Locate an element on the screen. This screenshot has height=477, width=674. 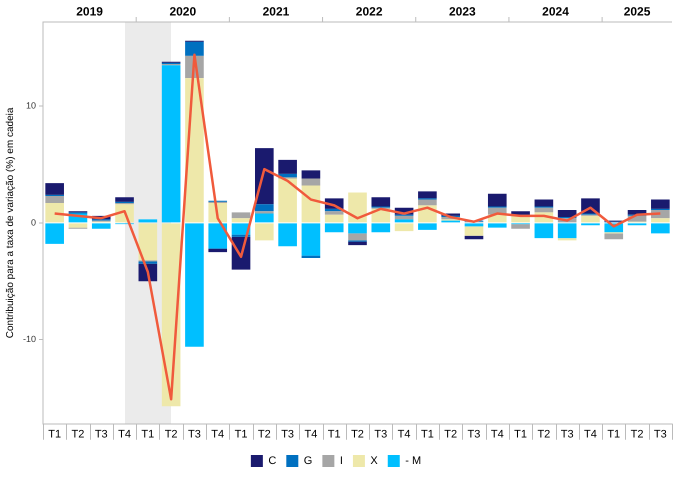
legend-label: I is located at coordinates (341, 461).